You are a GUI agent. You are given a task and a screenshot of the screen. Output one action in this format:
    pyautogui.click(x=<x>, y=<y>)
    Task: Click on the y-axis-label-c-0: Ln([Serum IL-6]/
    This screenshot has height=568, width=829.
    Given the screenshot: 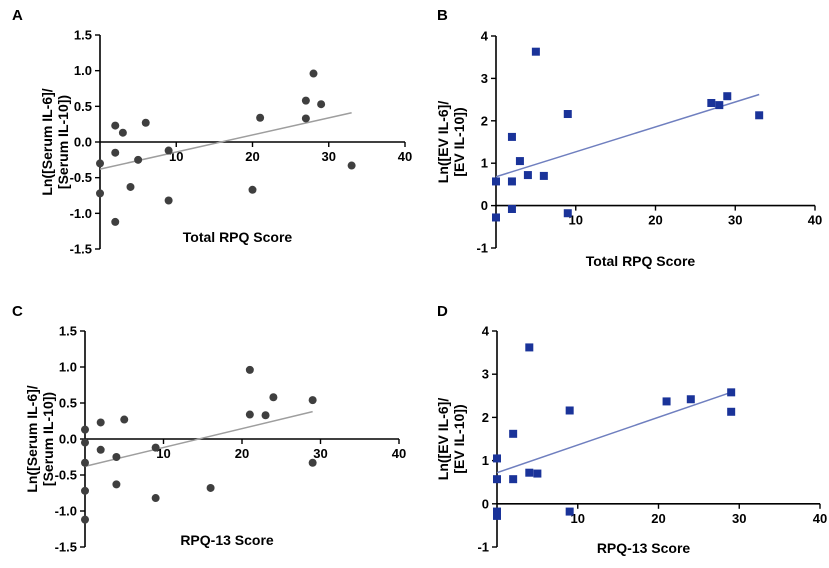 What is the action you would take?
    pyautogui.click(x=32, y=438)
    